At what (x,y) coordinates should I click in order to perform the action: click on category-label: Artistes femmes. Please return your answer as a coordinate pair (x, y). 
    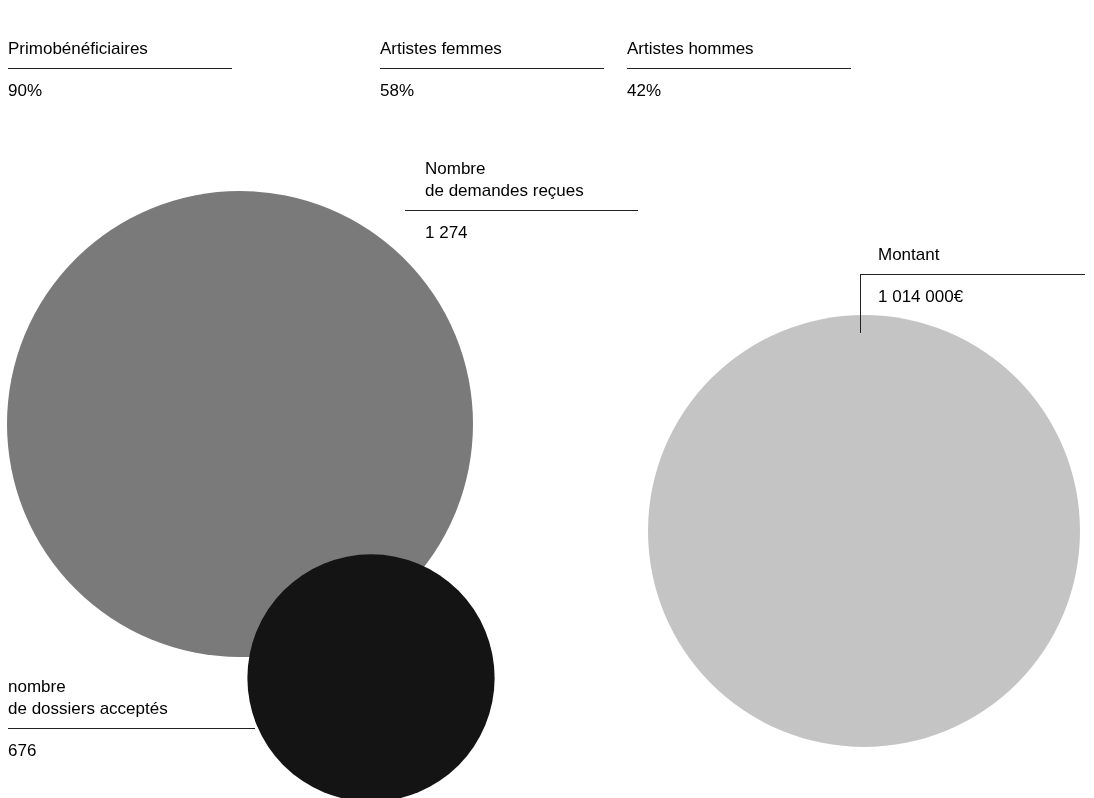
    Looking at the image, I should click on (441, 49).